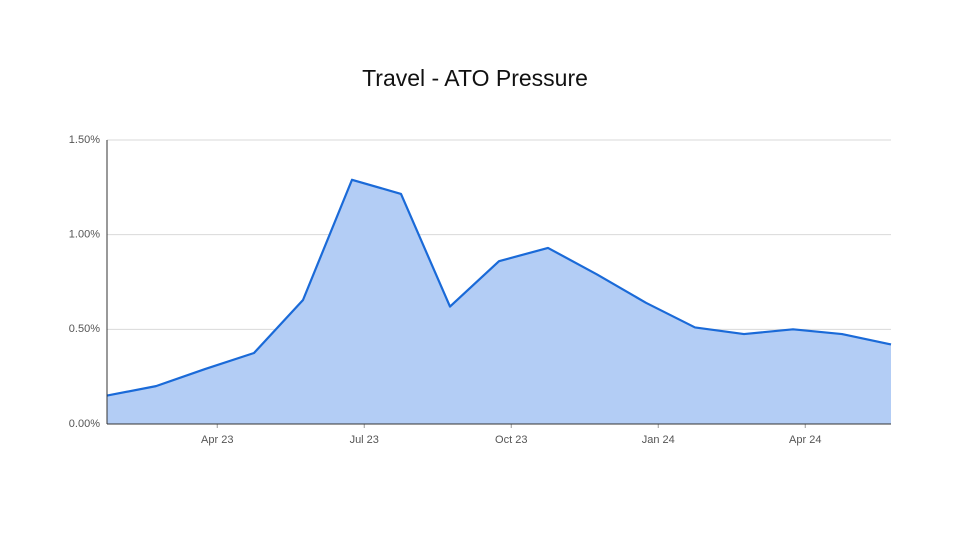 The width and height of the screenshot is (960, 540). What do you see at coordinates (84, 235) in the screenshot?
I see `y-tick-label: 1.00%` at bounding box center [84, 235].